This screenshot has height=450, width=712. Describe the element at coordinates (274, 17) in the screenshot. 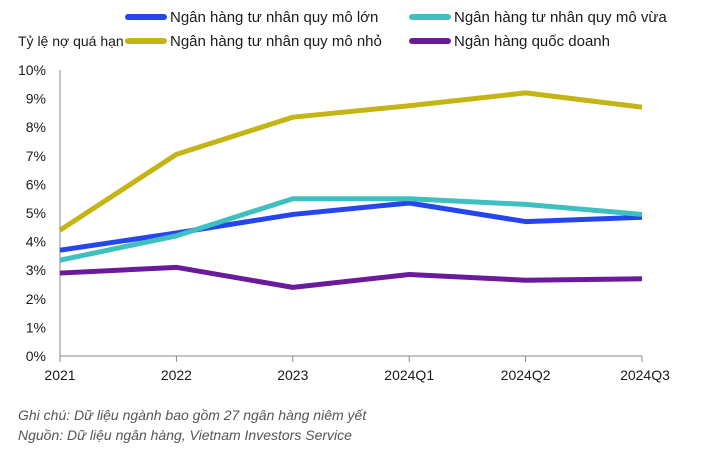

I see `legend-label: Ngân hàng tư nhân quy mô lớn` at that location.